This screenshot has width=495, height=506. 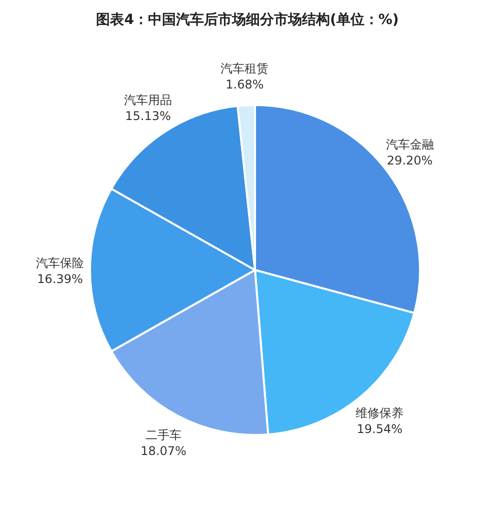 What do you see at coordinates (163, 451) in the screenshot?
I see `data-label: 18.07%` at bounding box center [163, 451].